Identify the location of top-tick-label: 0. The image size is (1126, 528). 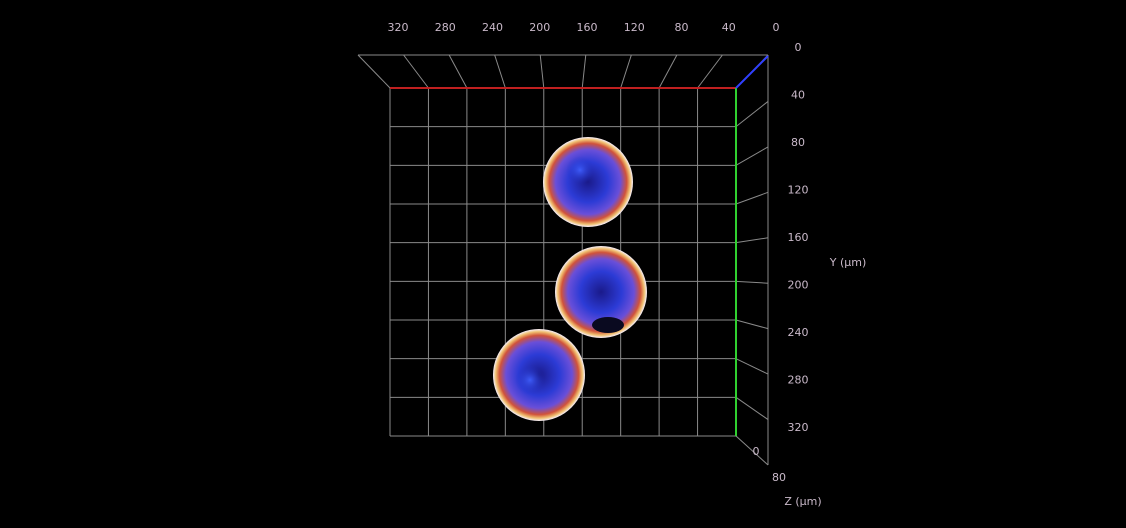
(776, 27).